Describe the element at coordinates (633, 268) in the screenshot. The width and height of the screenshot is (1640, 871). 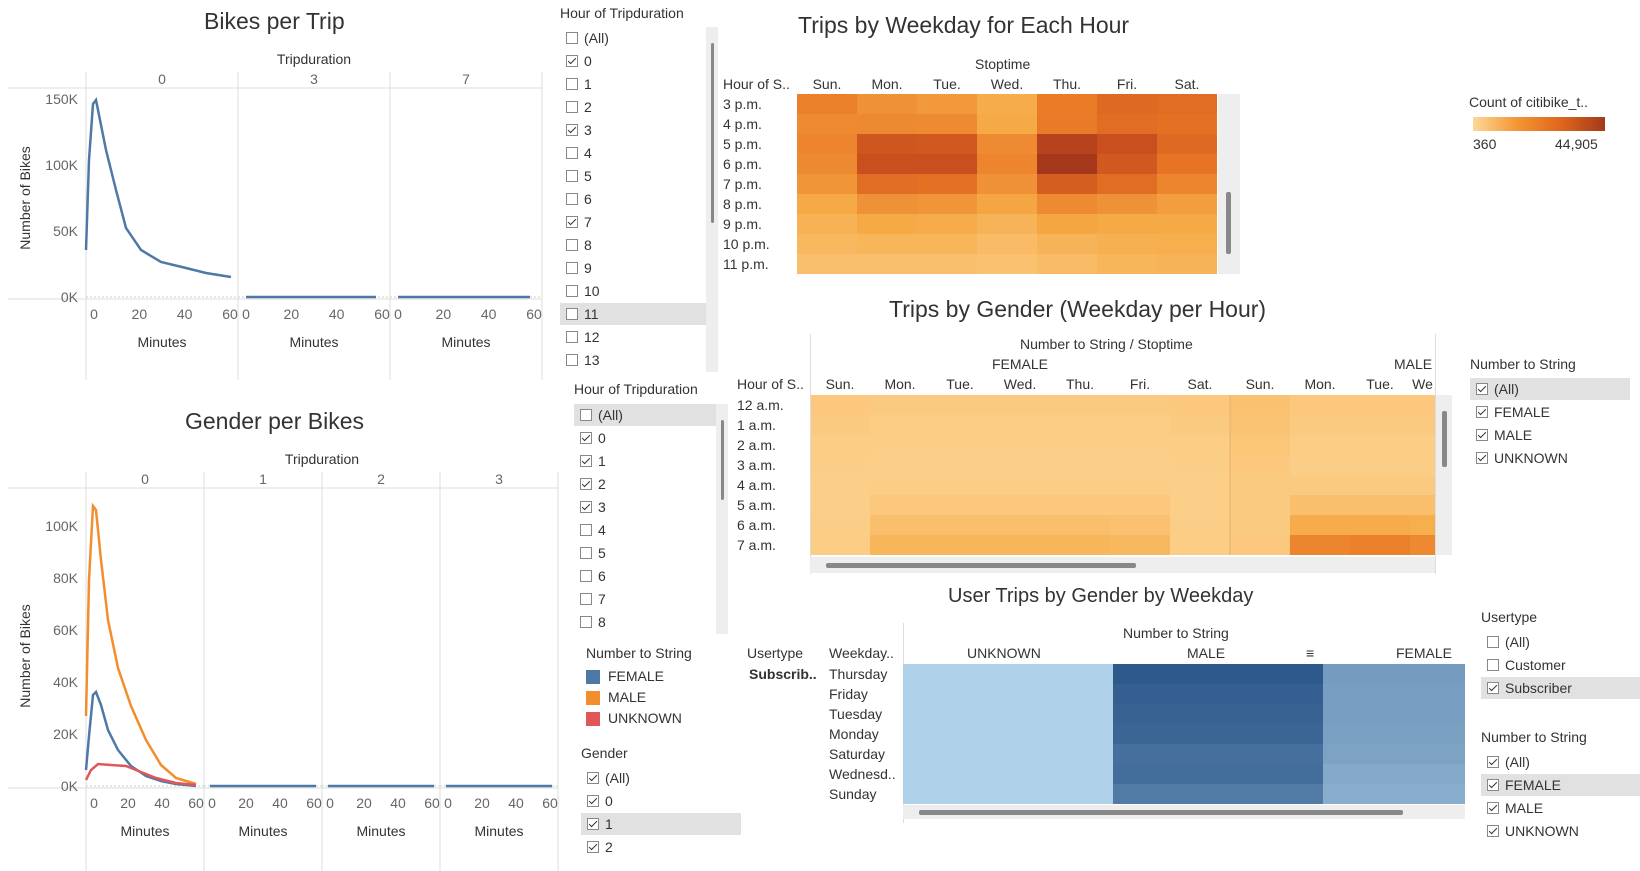
I see `filter-item-9: 9` at that location.